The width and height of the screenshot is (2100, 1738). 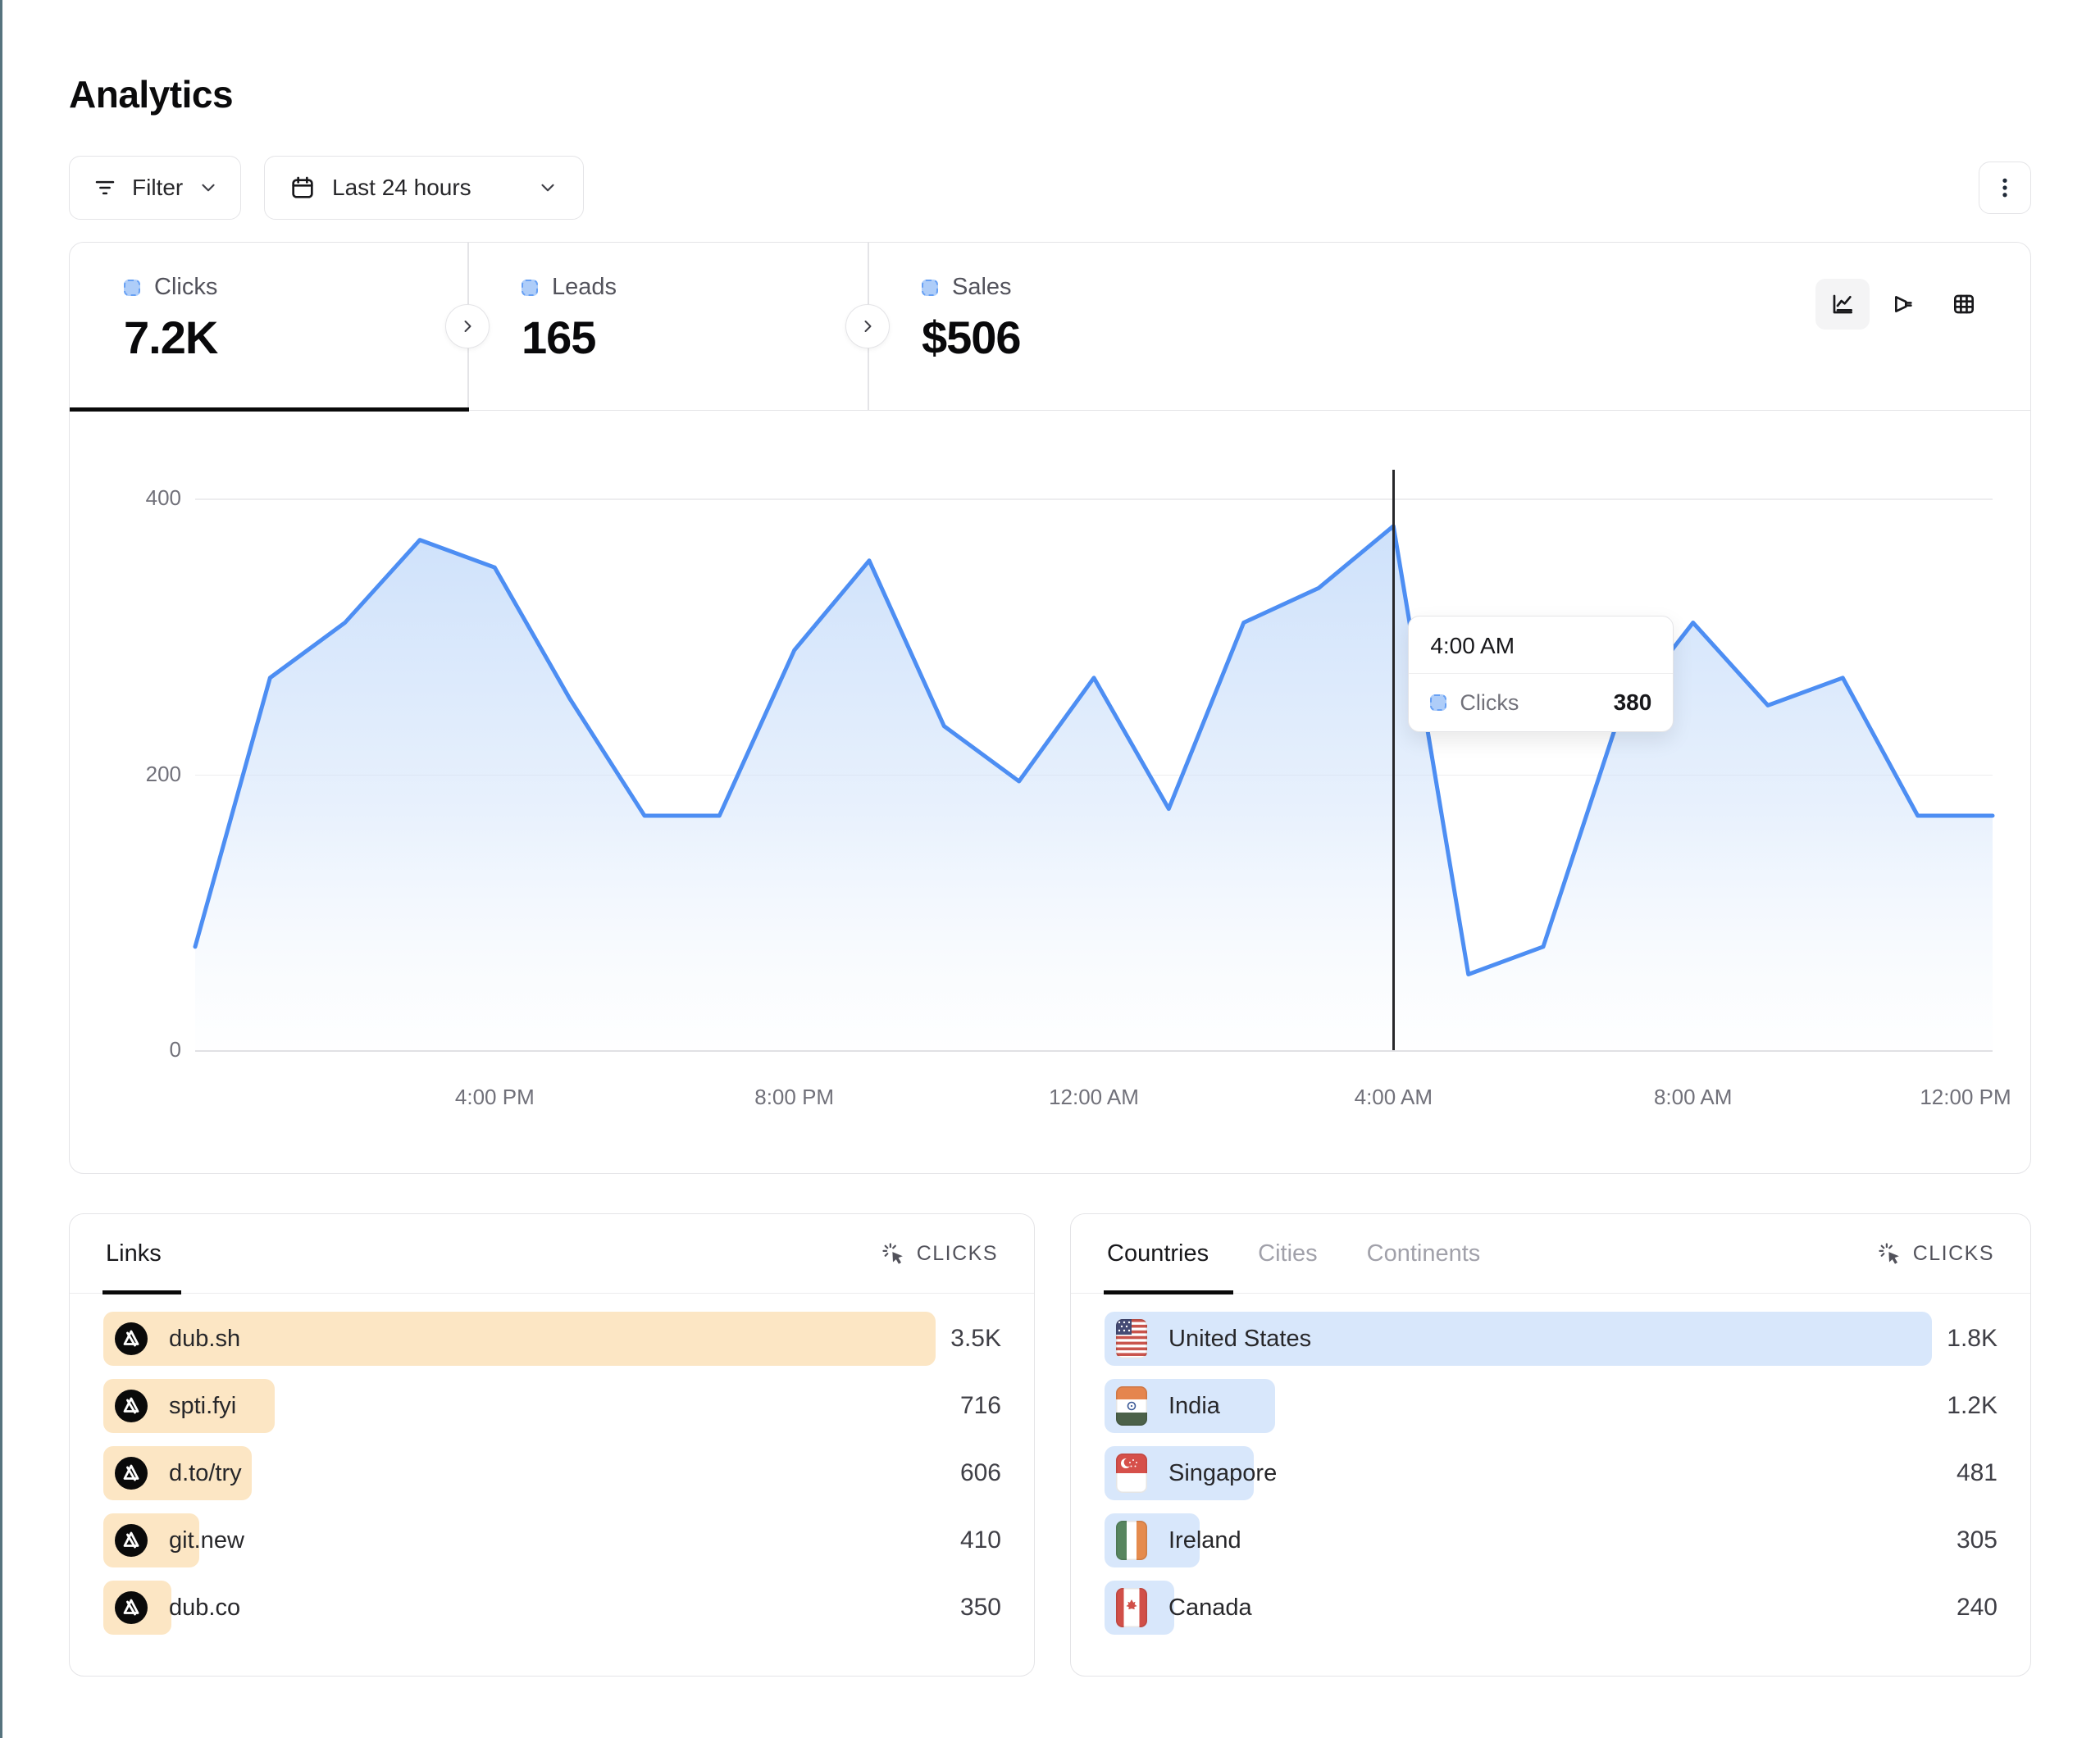 I want to click on list-item: United States 1.8K, so click(x=1551, y=1339).